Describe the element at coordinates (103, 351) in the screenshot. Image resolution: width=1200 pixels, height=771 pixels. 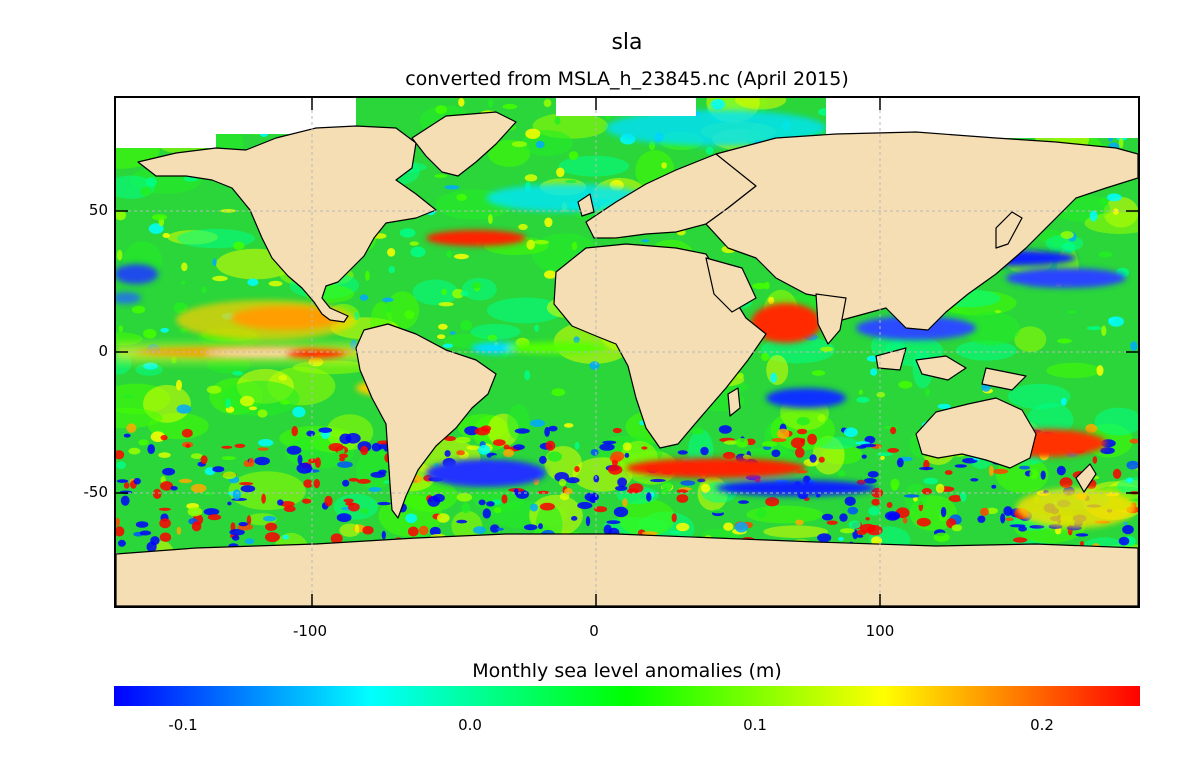
I see `y-tick-label: 0` at that location.